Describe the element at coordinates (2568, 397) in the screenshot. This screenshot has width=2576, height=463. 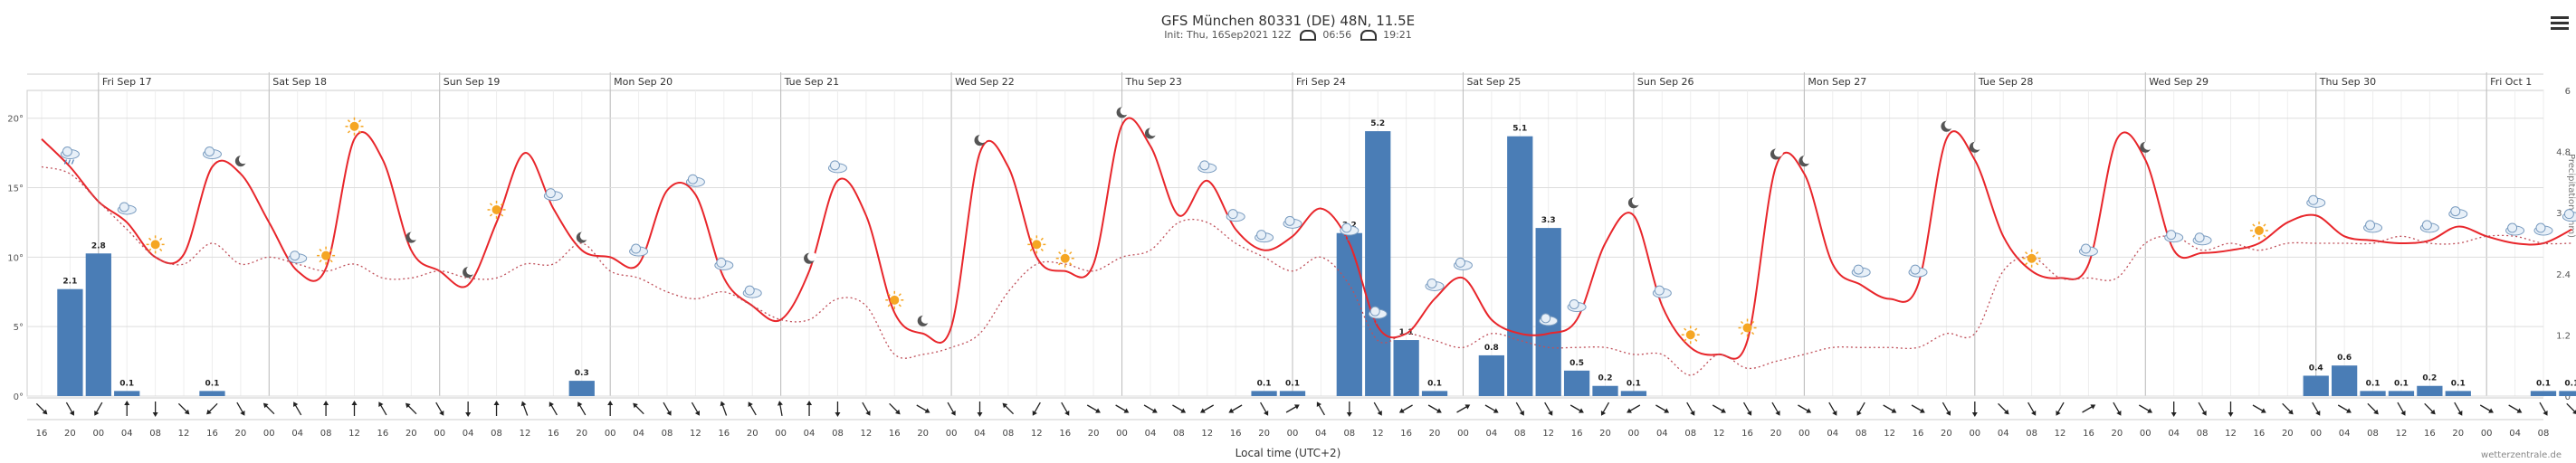
I see `y-tick-label-right: 0` at that location.